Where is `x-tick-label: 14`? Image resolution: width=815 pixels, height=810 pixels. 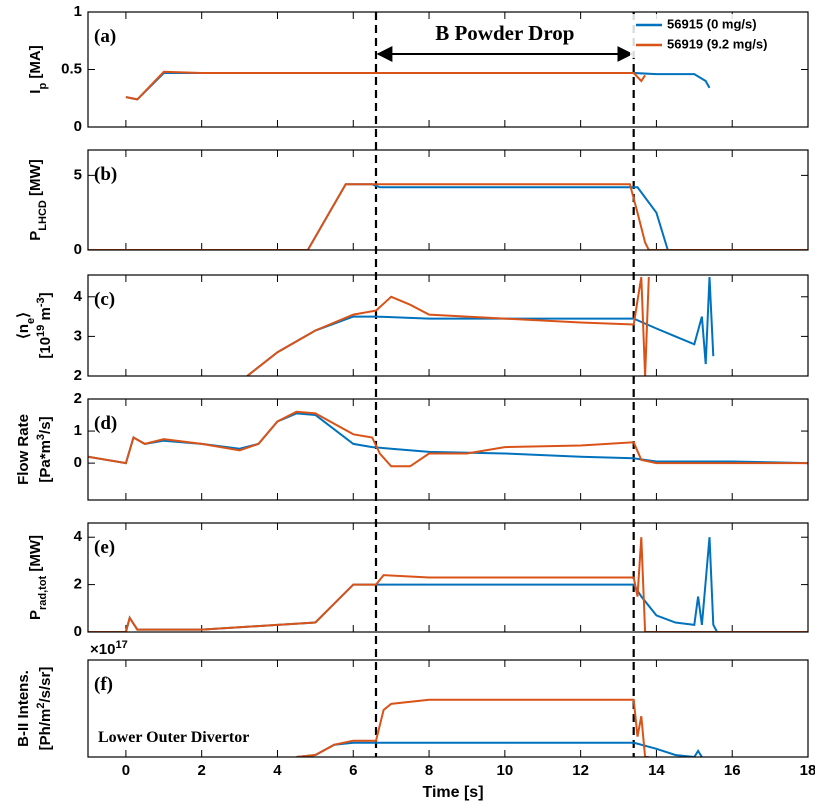 x-tick-label: 14 is located at coordinates (656, 770).